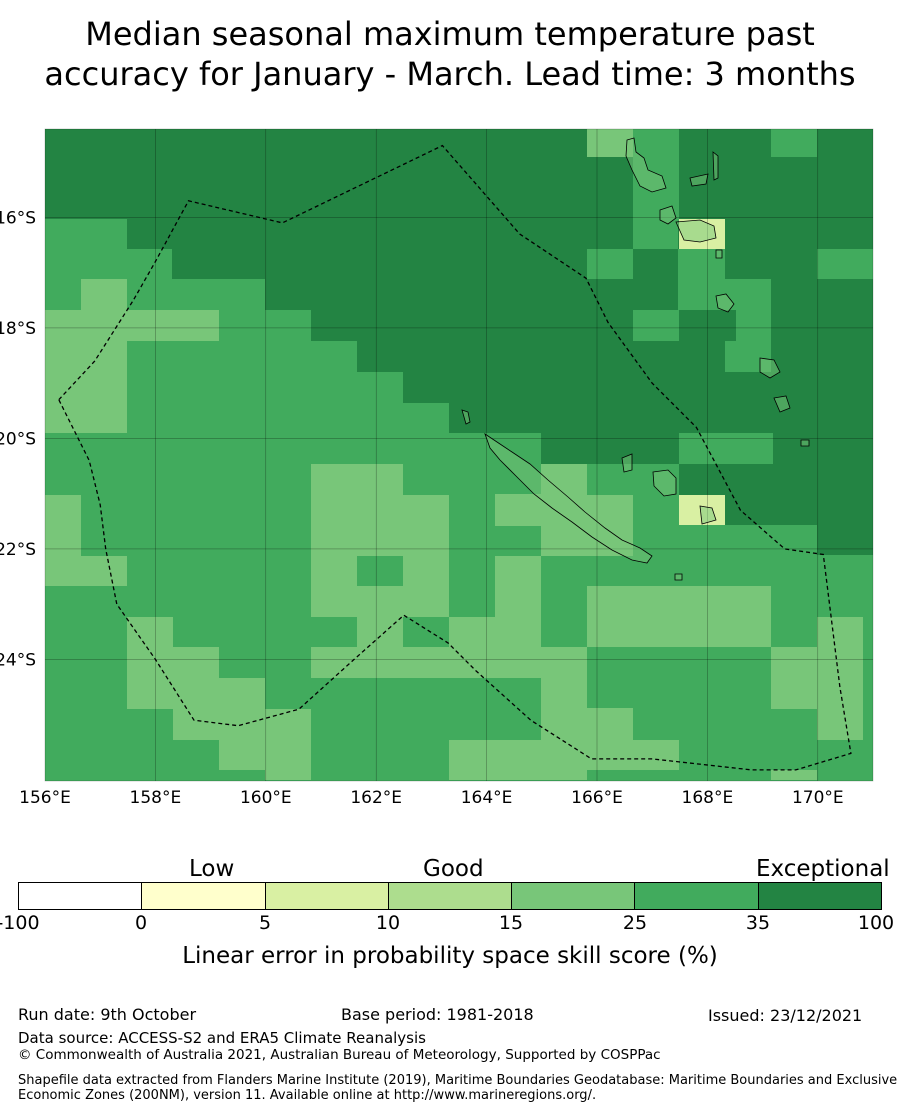 The width and height of the screenshot is (900, 1110). I want to click on legend-label-good: Good, so click(453, 869).